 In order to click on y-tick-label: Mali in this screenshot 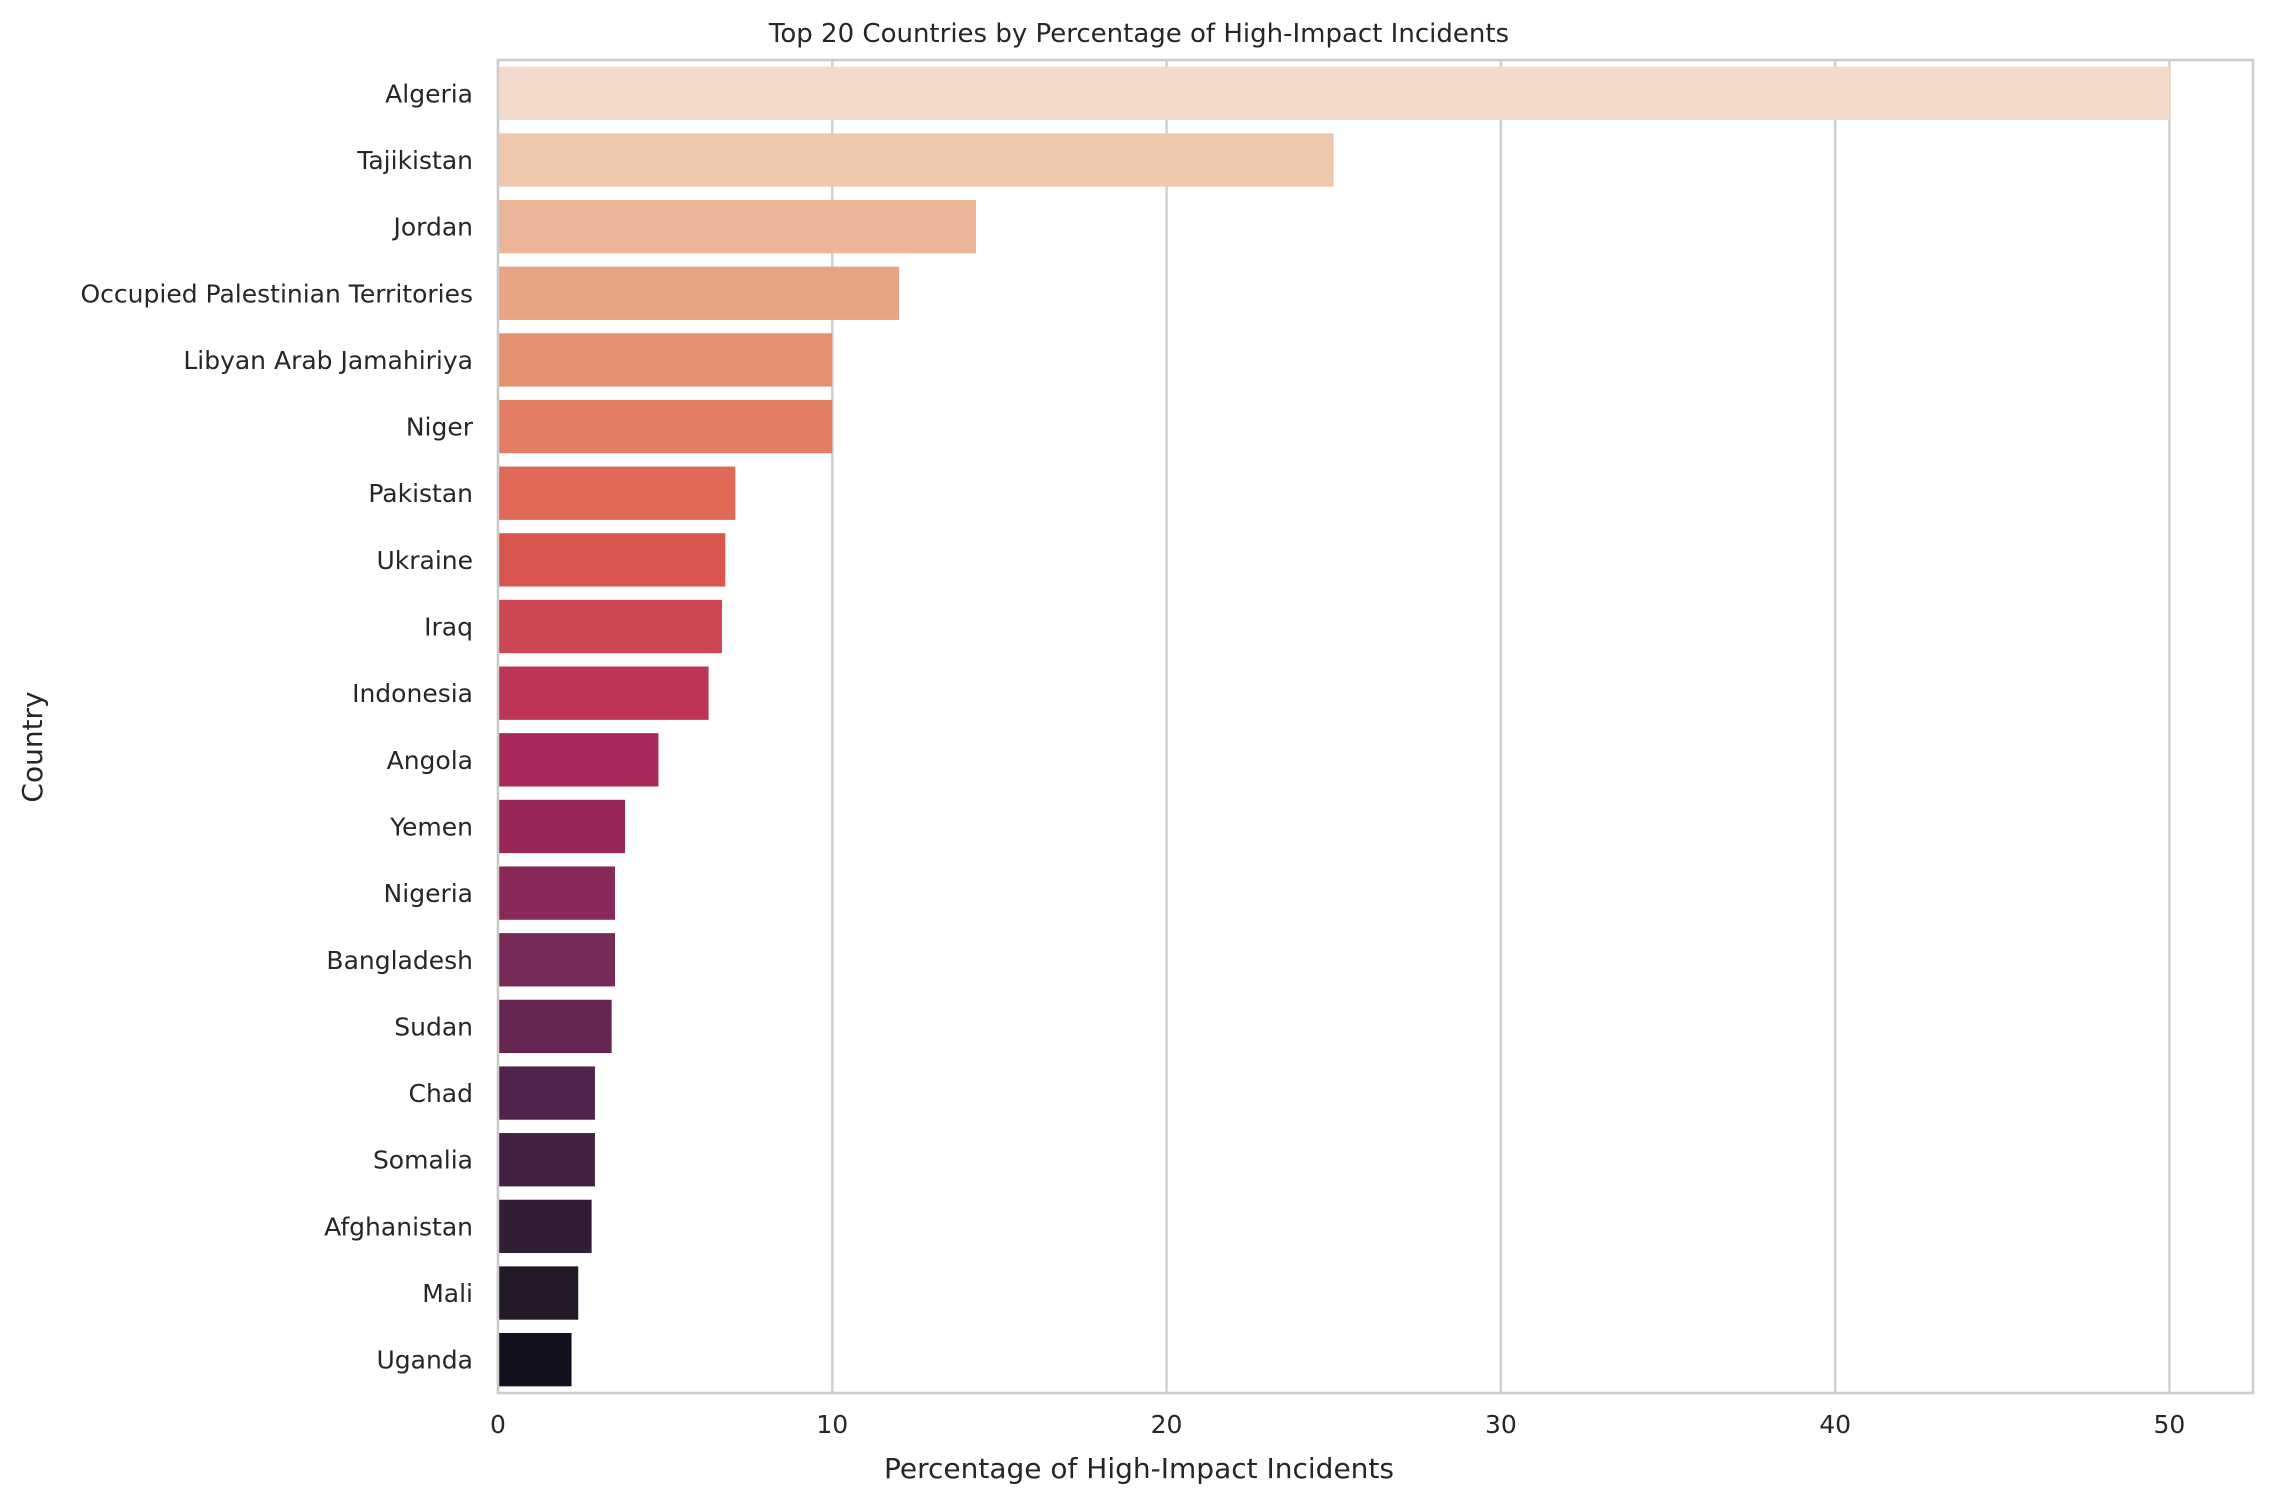, I will do `click(447, 1293)`.